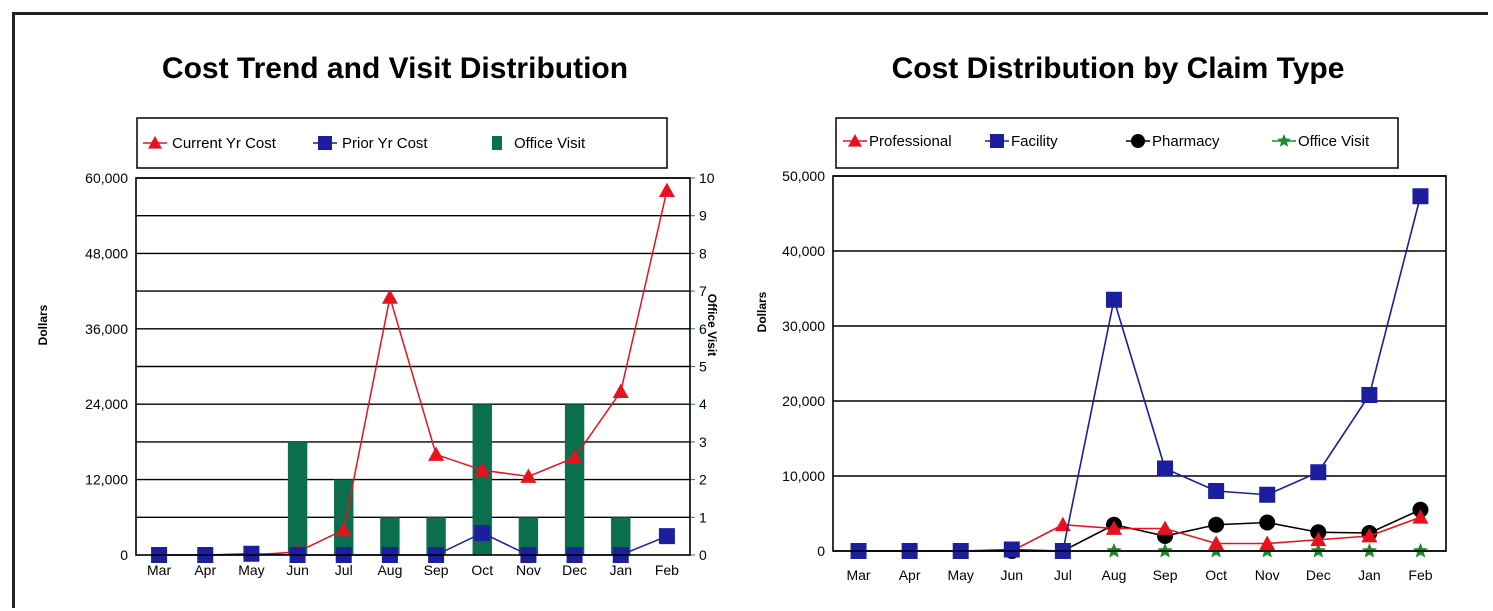 The width and height of the screenshot is (1493, 611). I want to click on point-pharmacy, so click(1267, 522).